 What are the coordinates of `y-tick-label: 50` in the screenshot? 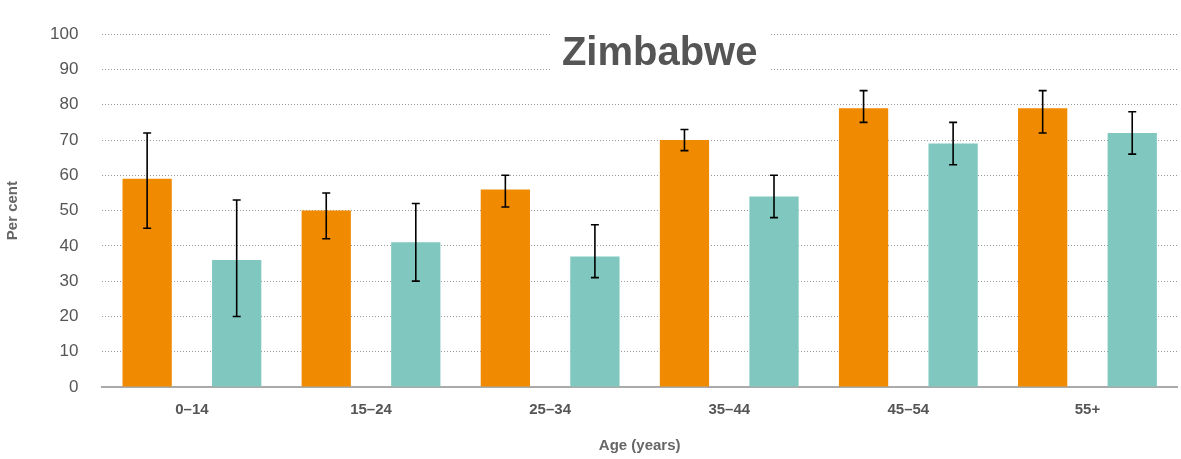 It's located at (69, 210).